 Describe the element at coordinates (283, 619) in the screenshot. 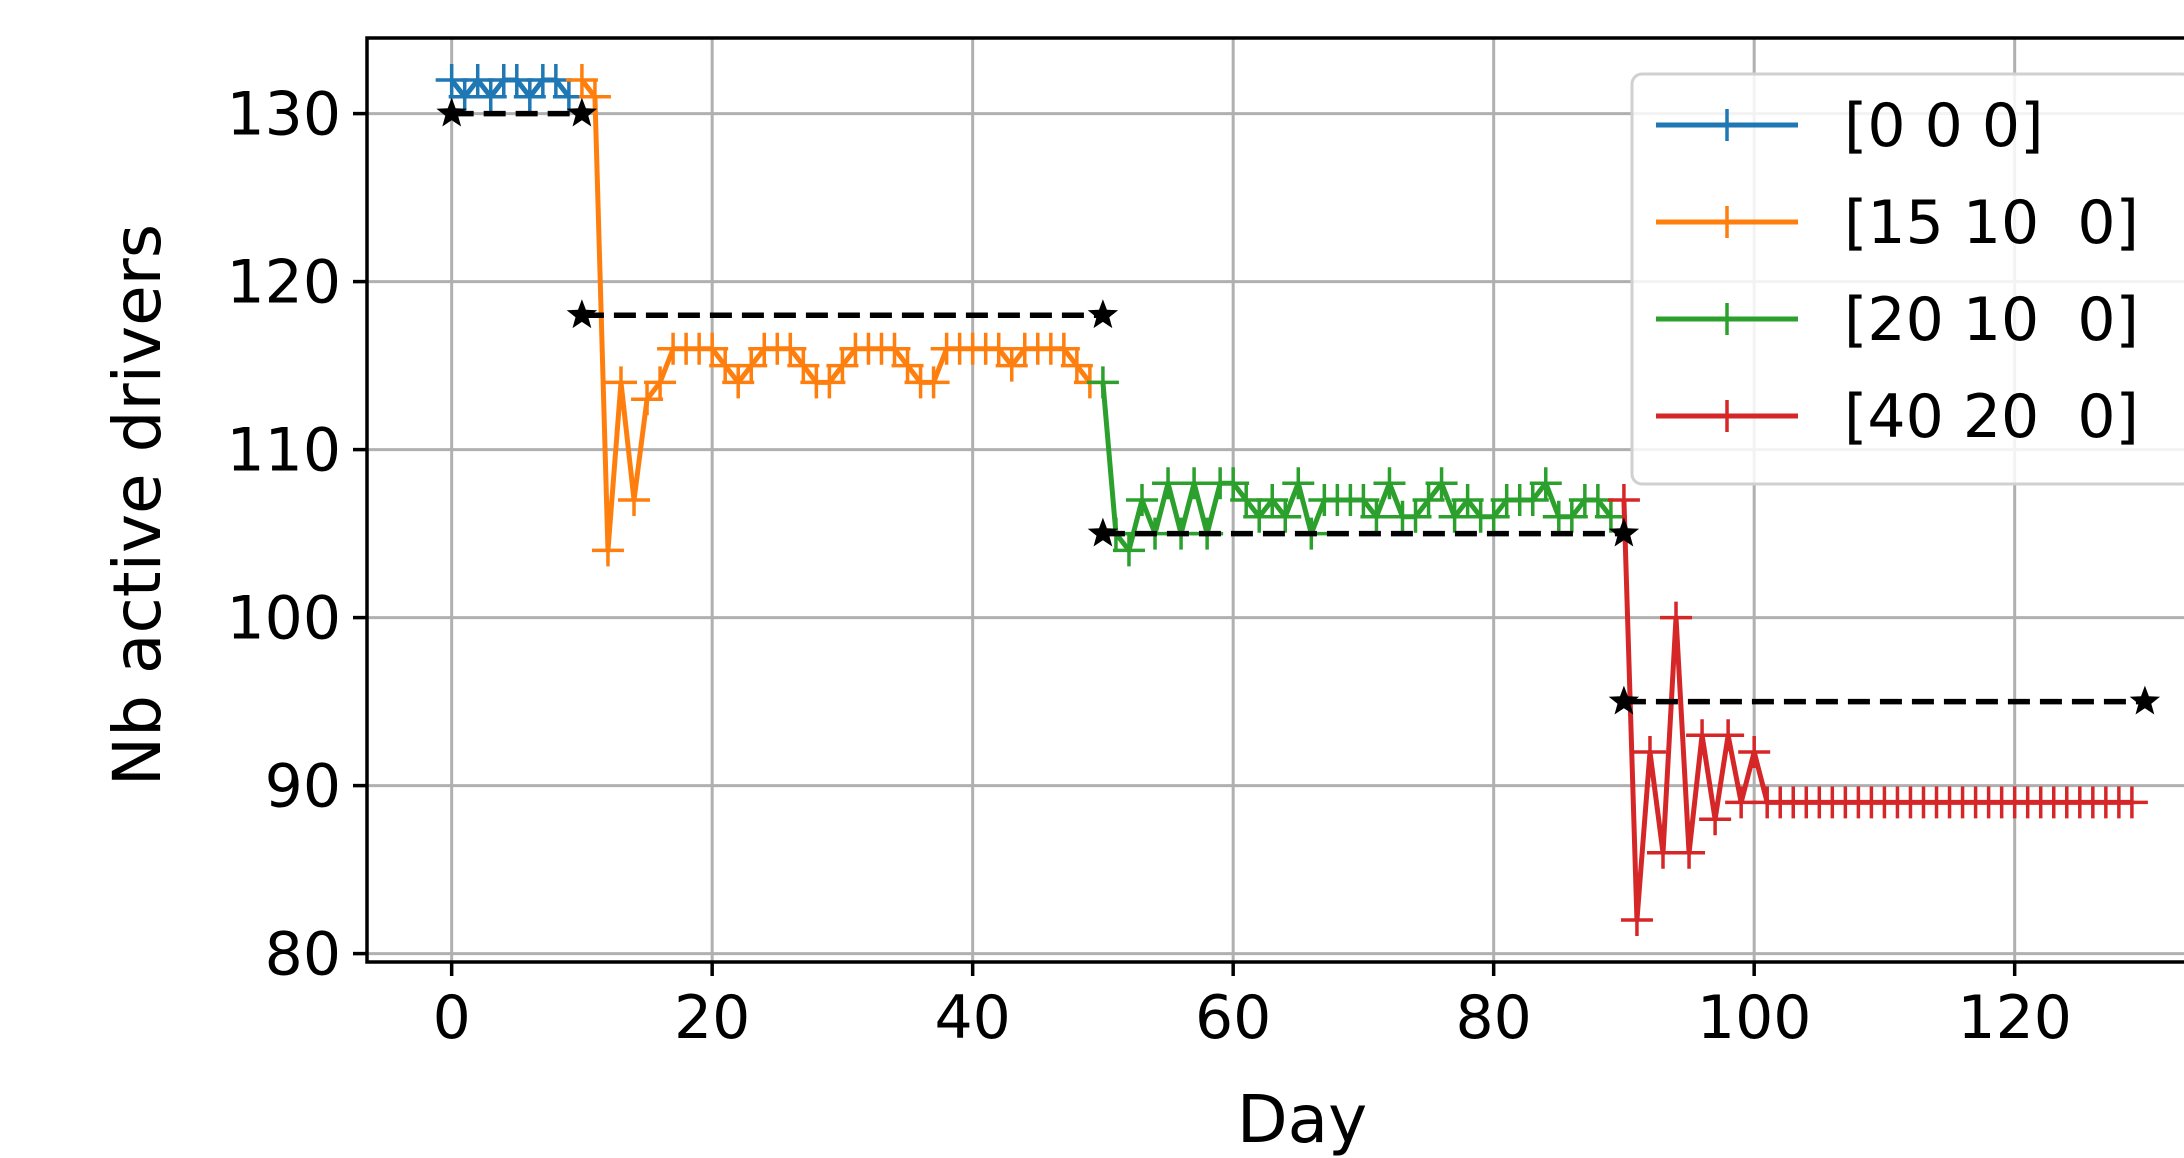

I see `y-tick-label: 100` at that location.